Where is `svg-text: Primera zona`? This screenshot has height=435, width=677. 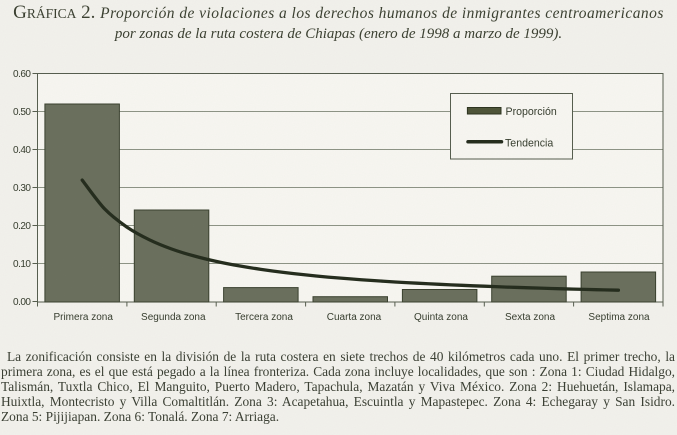 svg-text: Primera zona is located at coordinates (83, 317).